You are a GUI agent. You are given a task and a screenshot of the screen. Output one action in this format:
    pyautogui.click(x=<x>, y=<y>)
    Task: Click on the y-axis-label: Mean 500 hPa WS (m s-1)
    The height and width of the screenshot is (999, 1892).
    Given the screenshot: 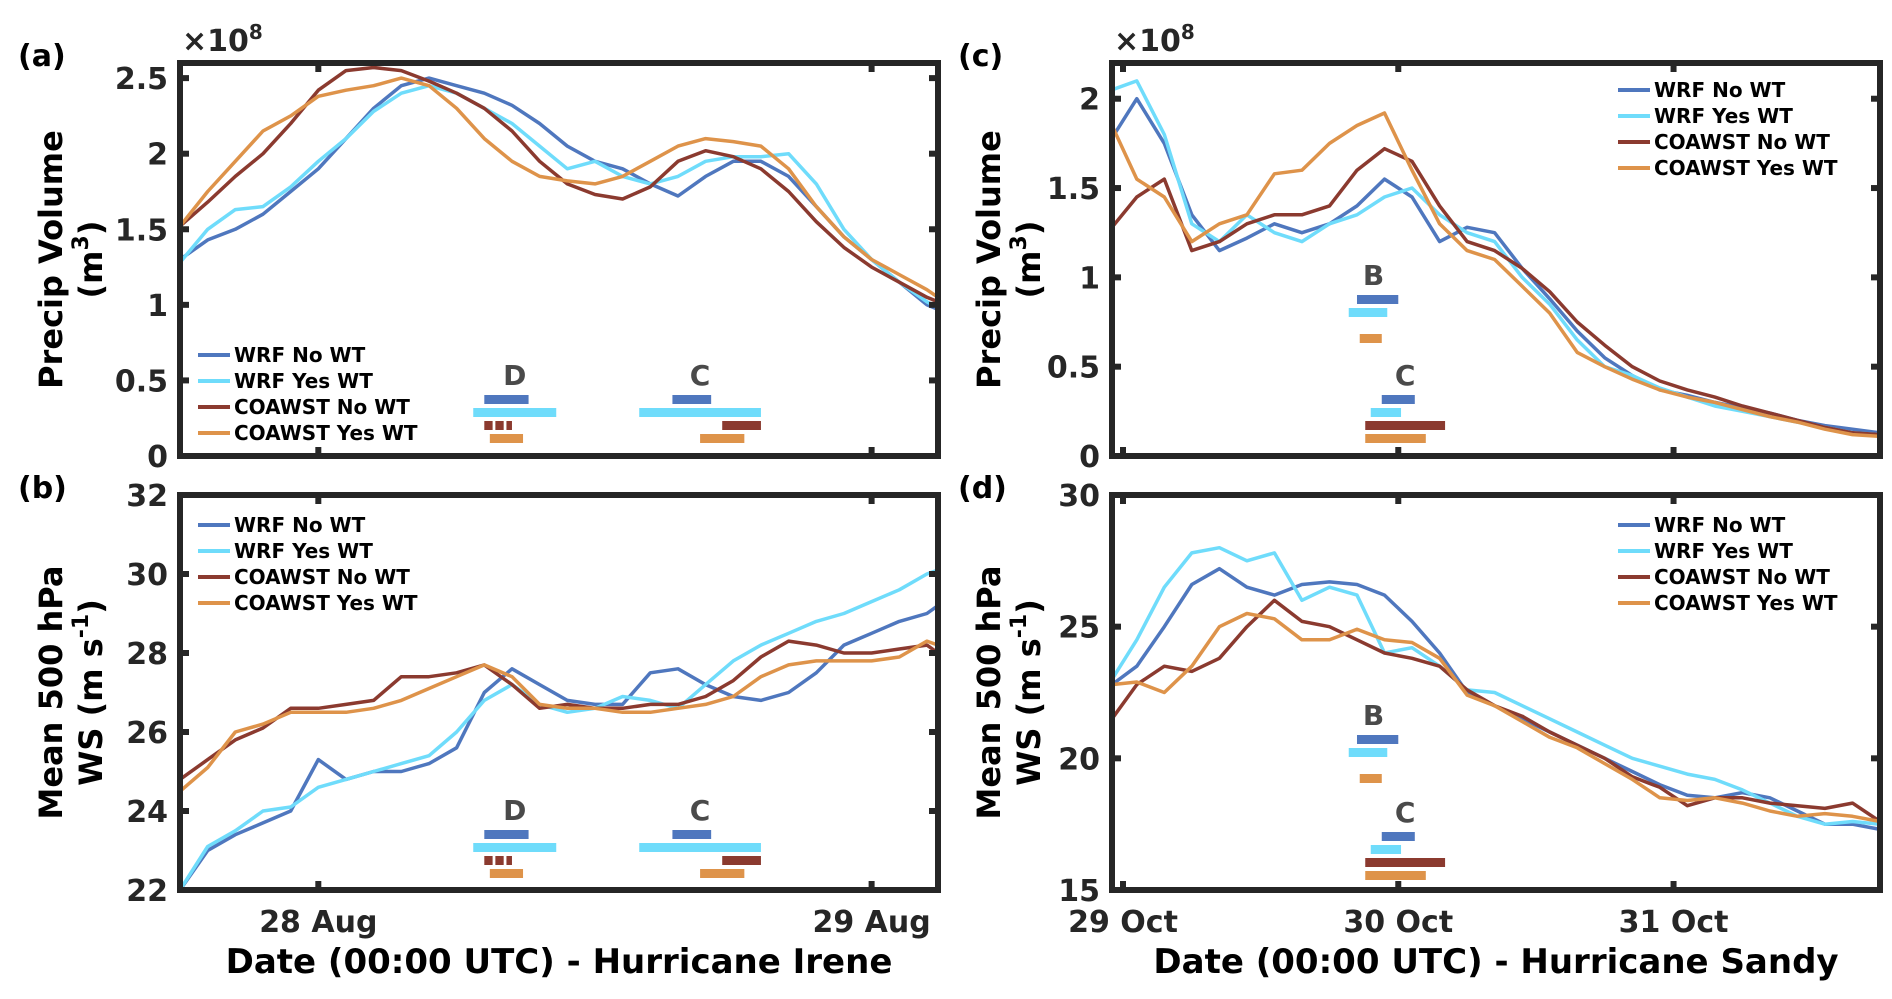 What is the action you would take?
    pyautogui.click(x=1009, y=693)
    